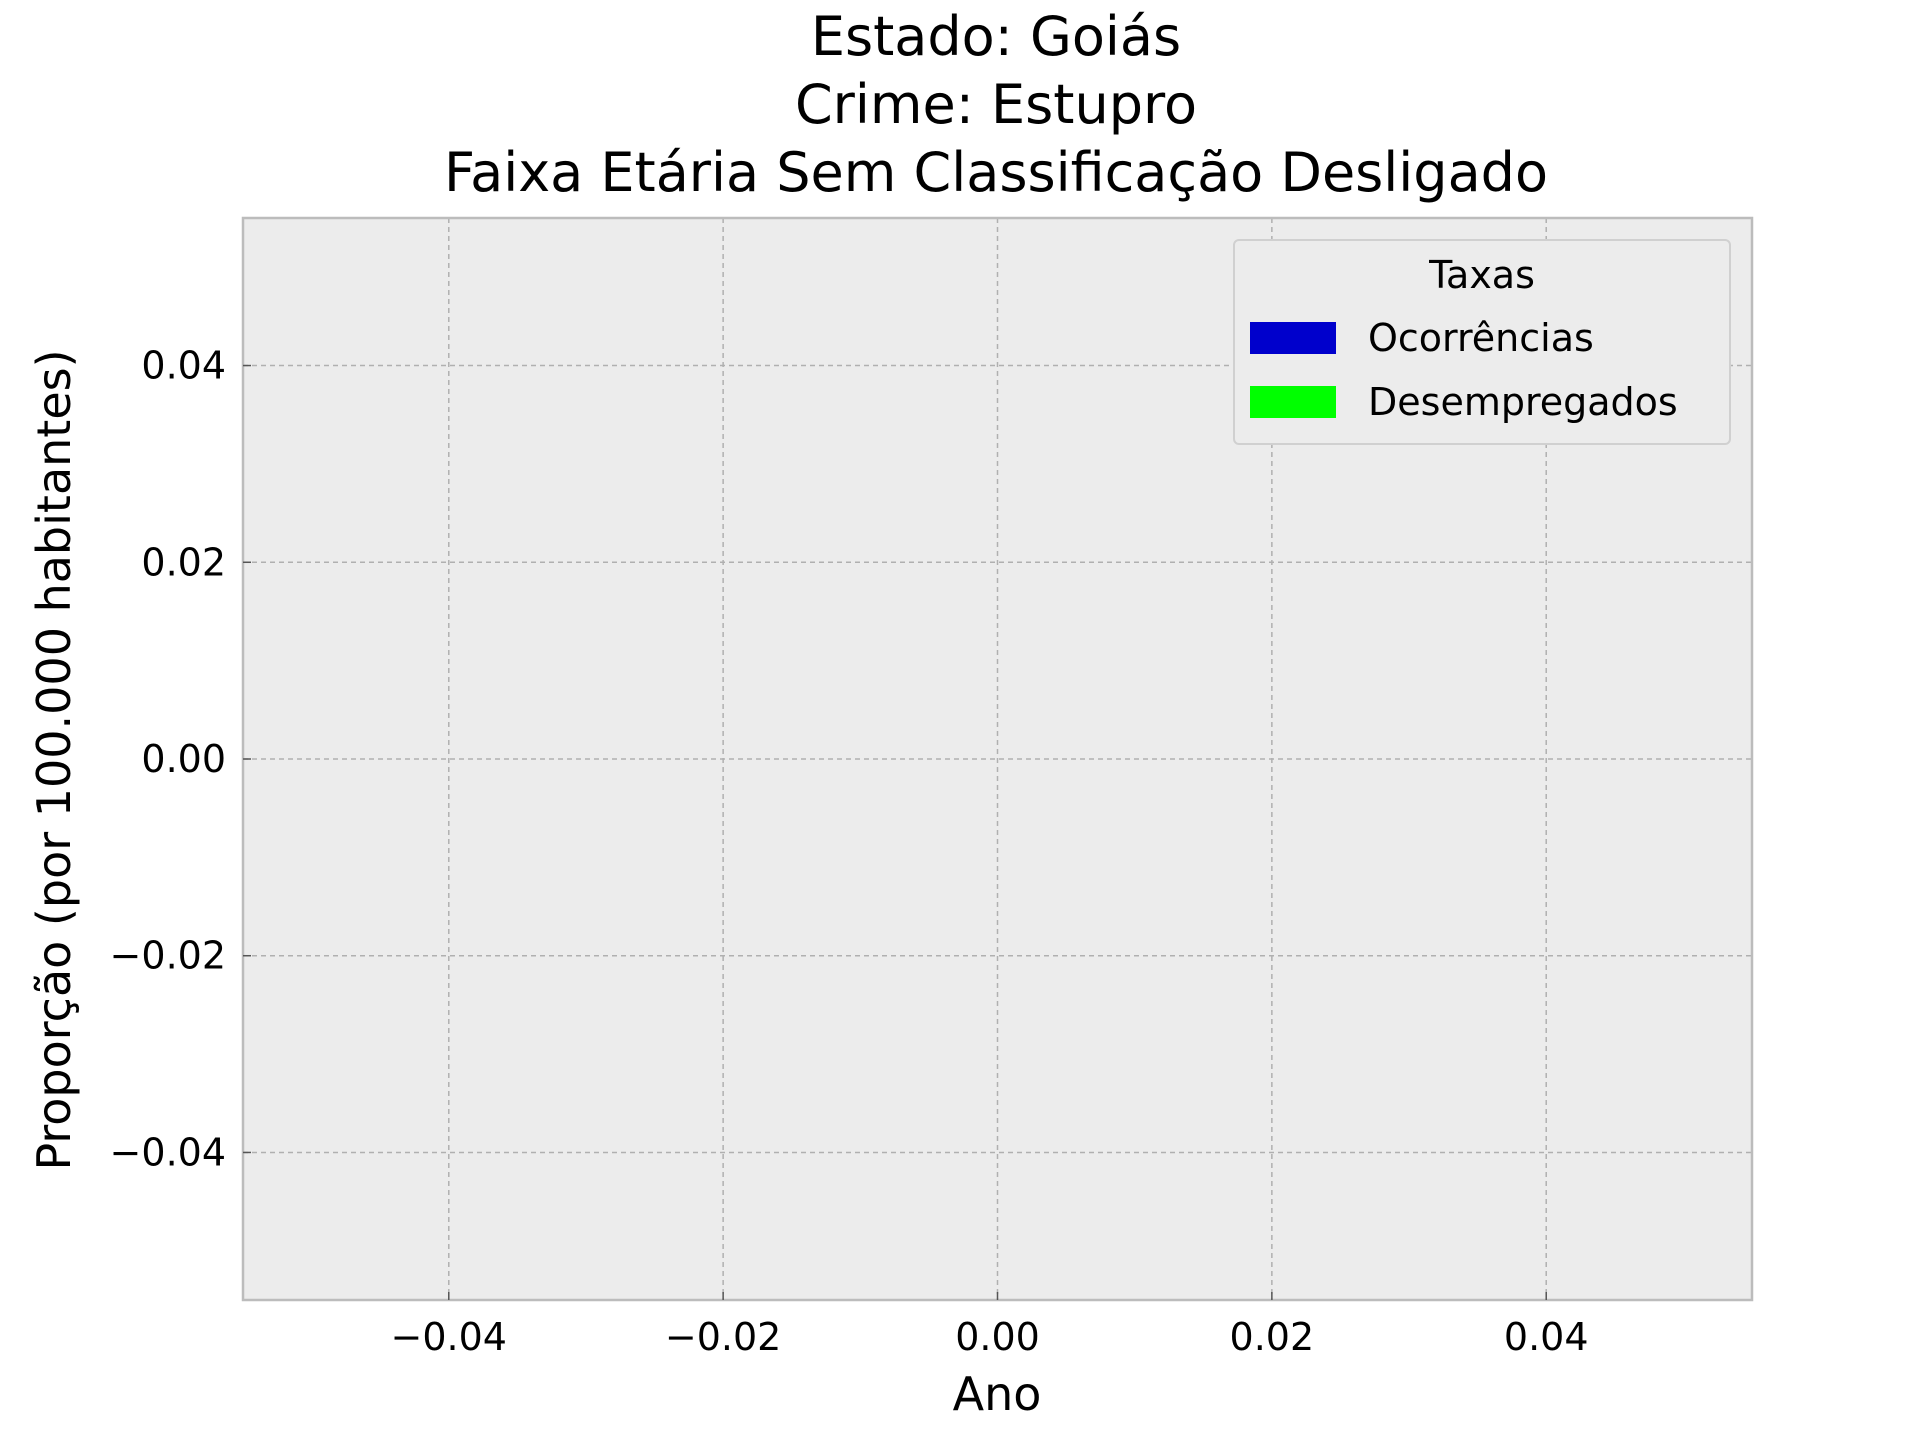  I want to click on legend-entries: Ocorrências Desempregados, so click(1464, 370).